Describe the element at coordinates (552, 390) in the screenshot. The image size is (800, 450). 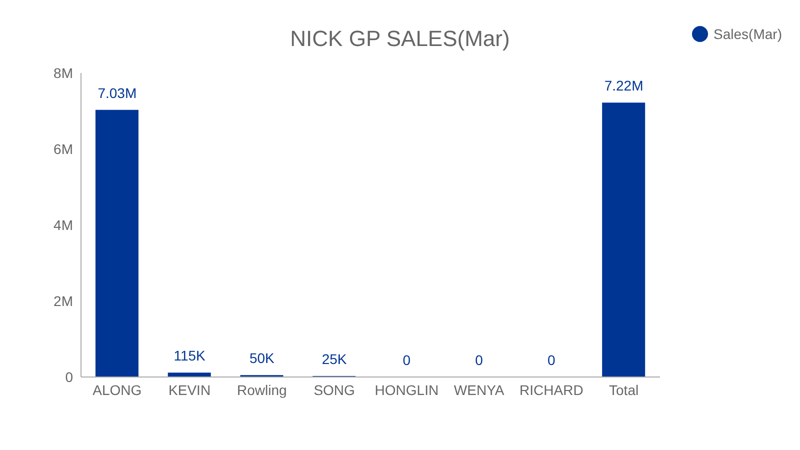
I see `x-tick-label: RICHARD` at that location.